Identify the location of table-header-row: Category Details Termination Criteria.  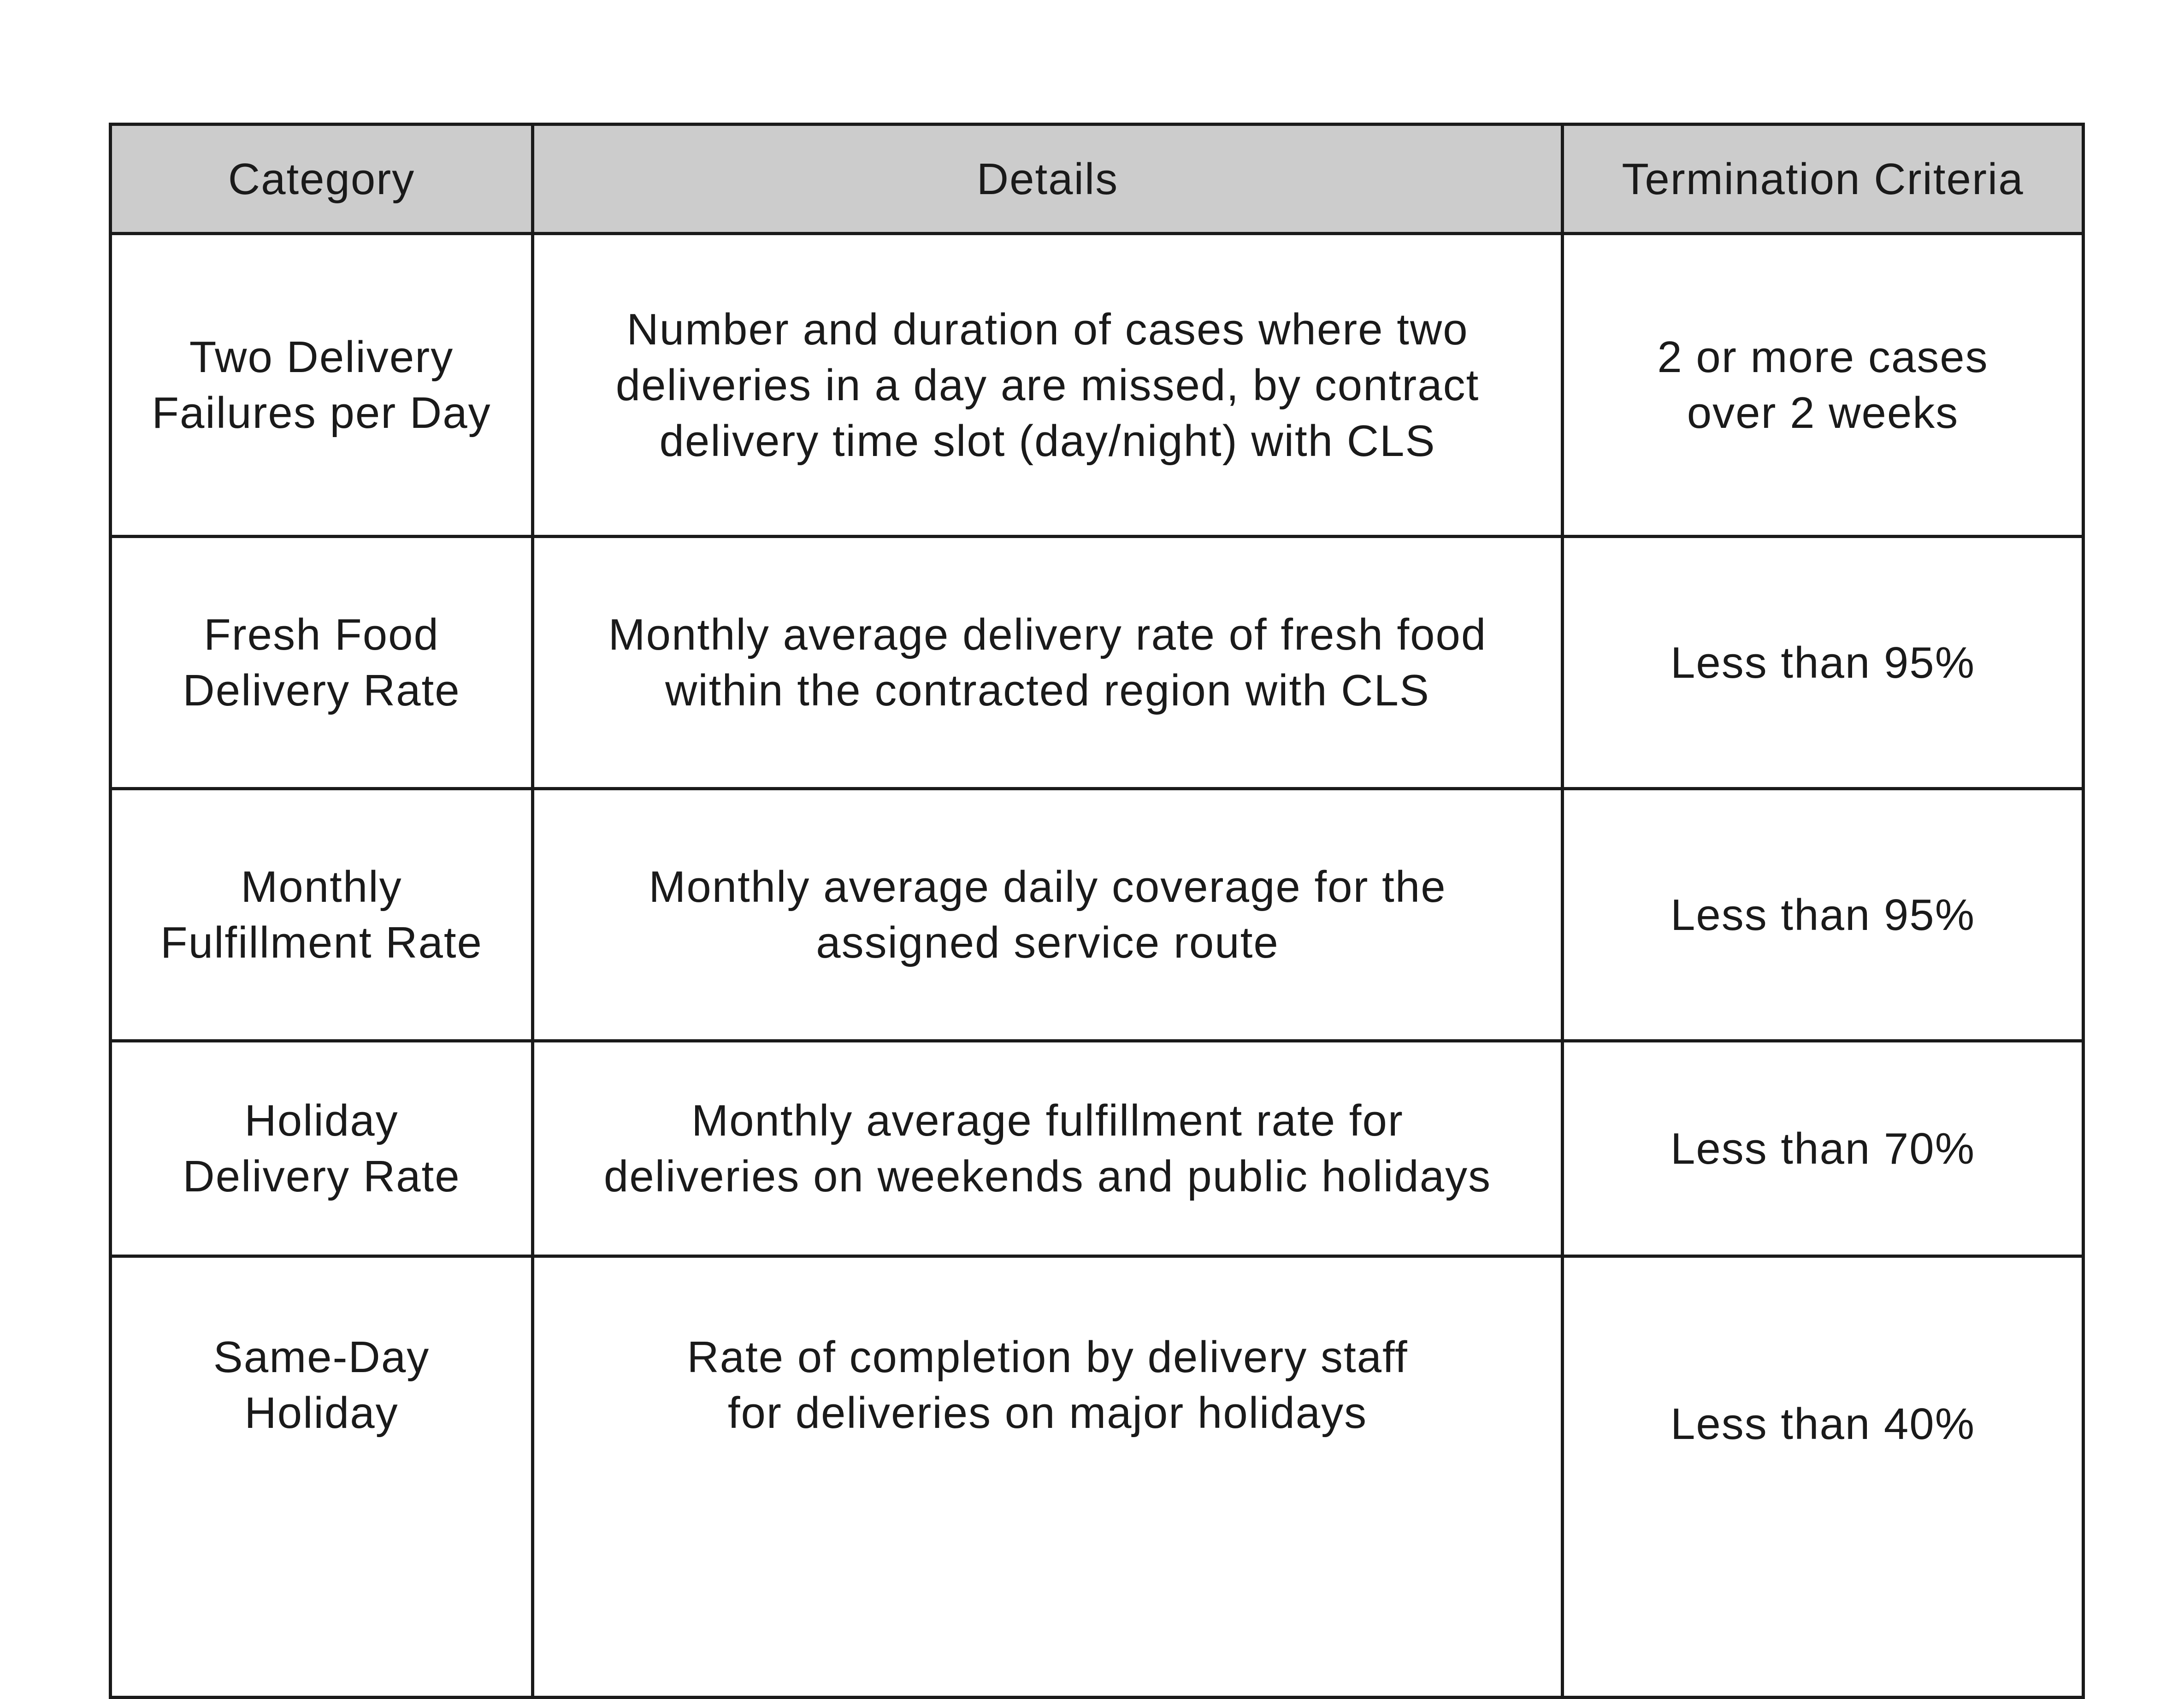
(1097, 179).